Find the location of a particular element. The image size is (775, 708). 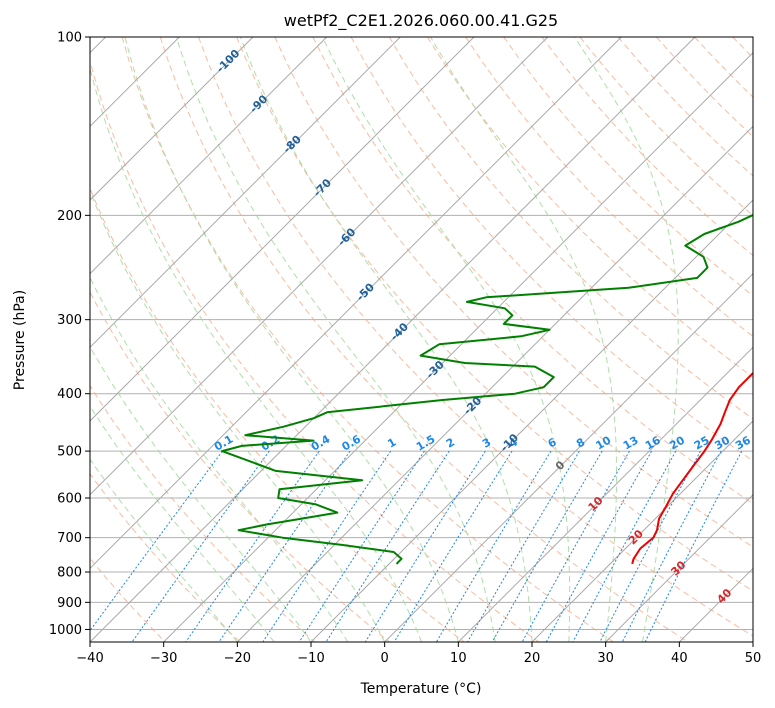

y-tick-label: 600 is located at coordinates (69, 499).